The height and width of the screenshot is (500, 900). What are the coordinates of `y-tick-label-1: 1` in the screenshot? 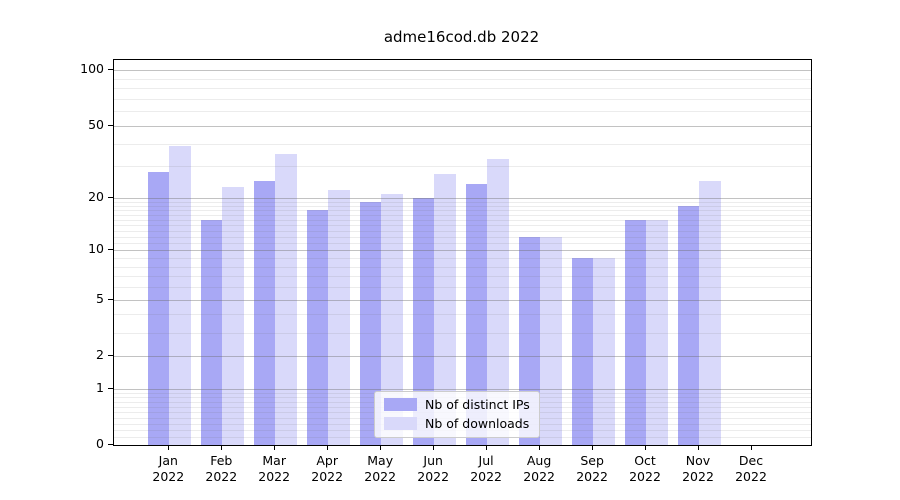 It's located at (100, 387).